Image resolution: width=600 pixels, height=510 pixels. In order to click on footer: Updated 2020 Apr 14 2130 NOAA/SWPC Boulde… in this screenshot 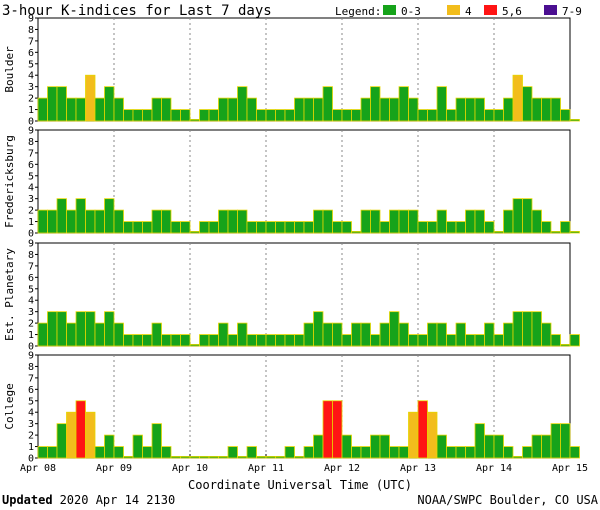, I will do `click(300, 500)`.